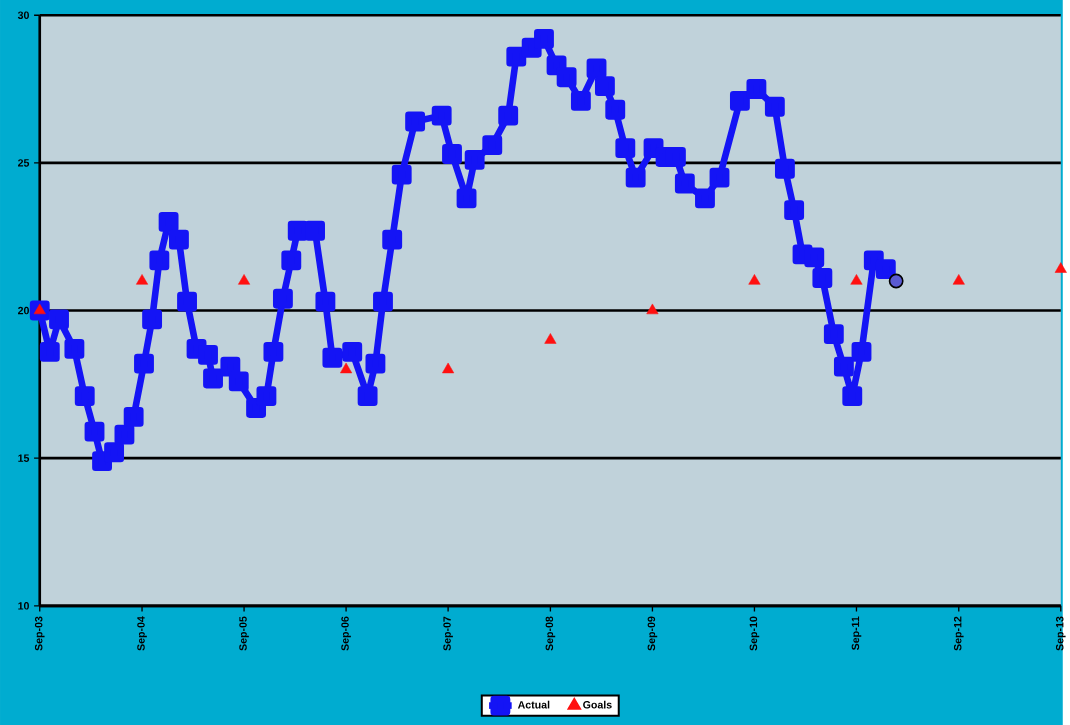  Describe the element at coordinates (24, 458) in the screenshot. I see `y-tick-label: 15` at that location.